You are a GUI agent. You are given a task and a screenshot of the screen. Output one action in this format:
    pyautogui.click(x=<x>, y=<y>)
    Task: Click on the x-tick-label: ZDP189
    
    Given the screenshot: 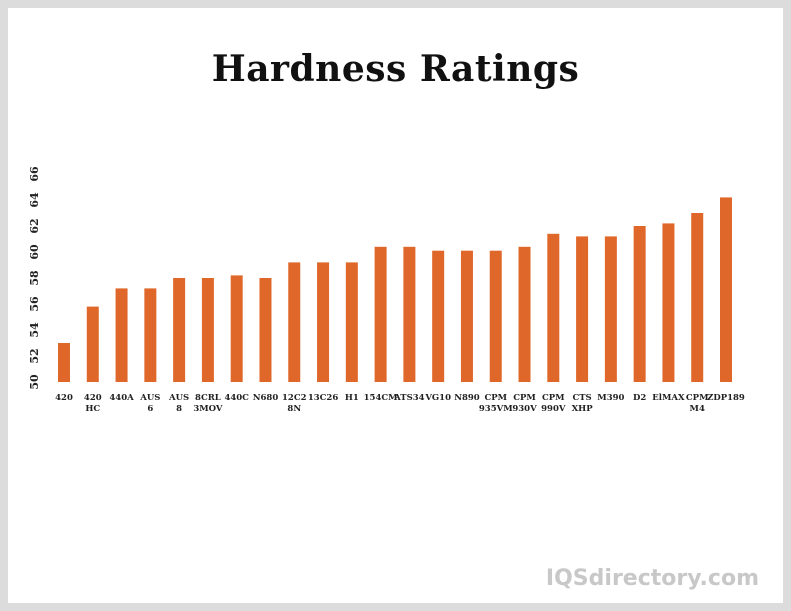 What is the action you would take?
    pyautogui.click(x=726, y=398)
    